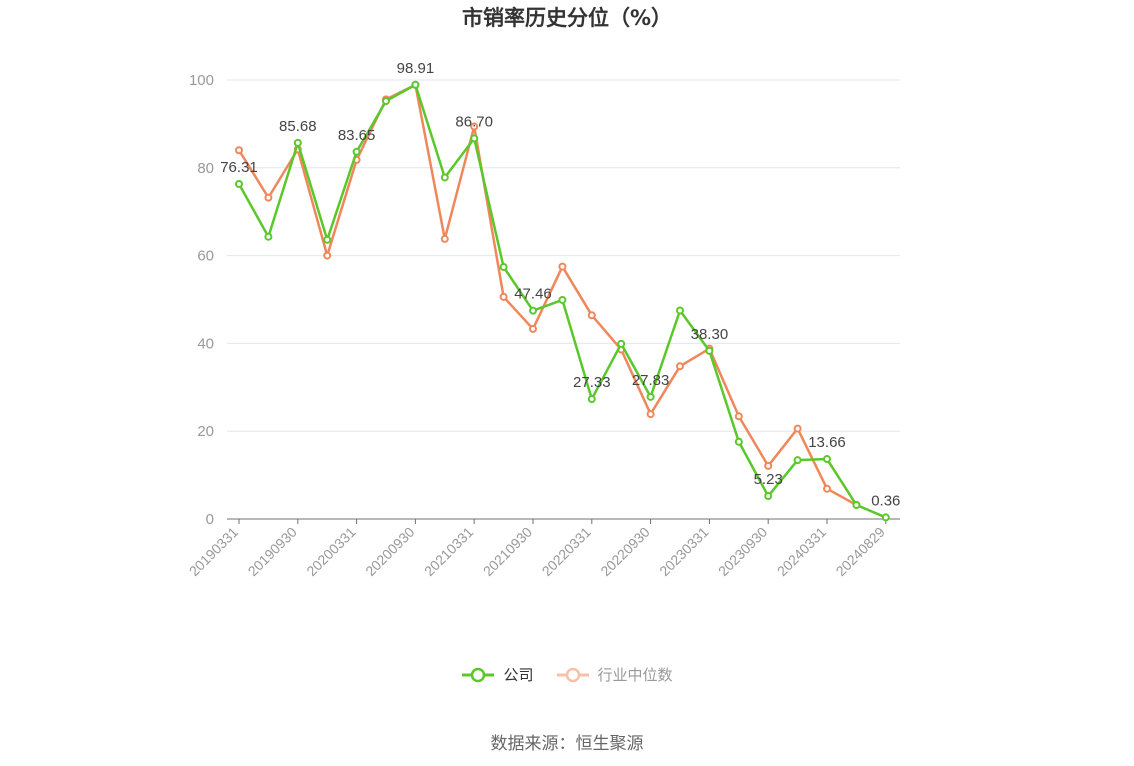 Image resolution: width=1134 pixels, height=766 pixels. Describe the element at coordinates (508, 552) in the screenshot. I see `x-tick-label: 20210930` at that location.